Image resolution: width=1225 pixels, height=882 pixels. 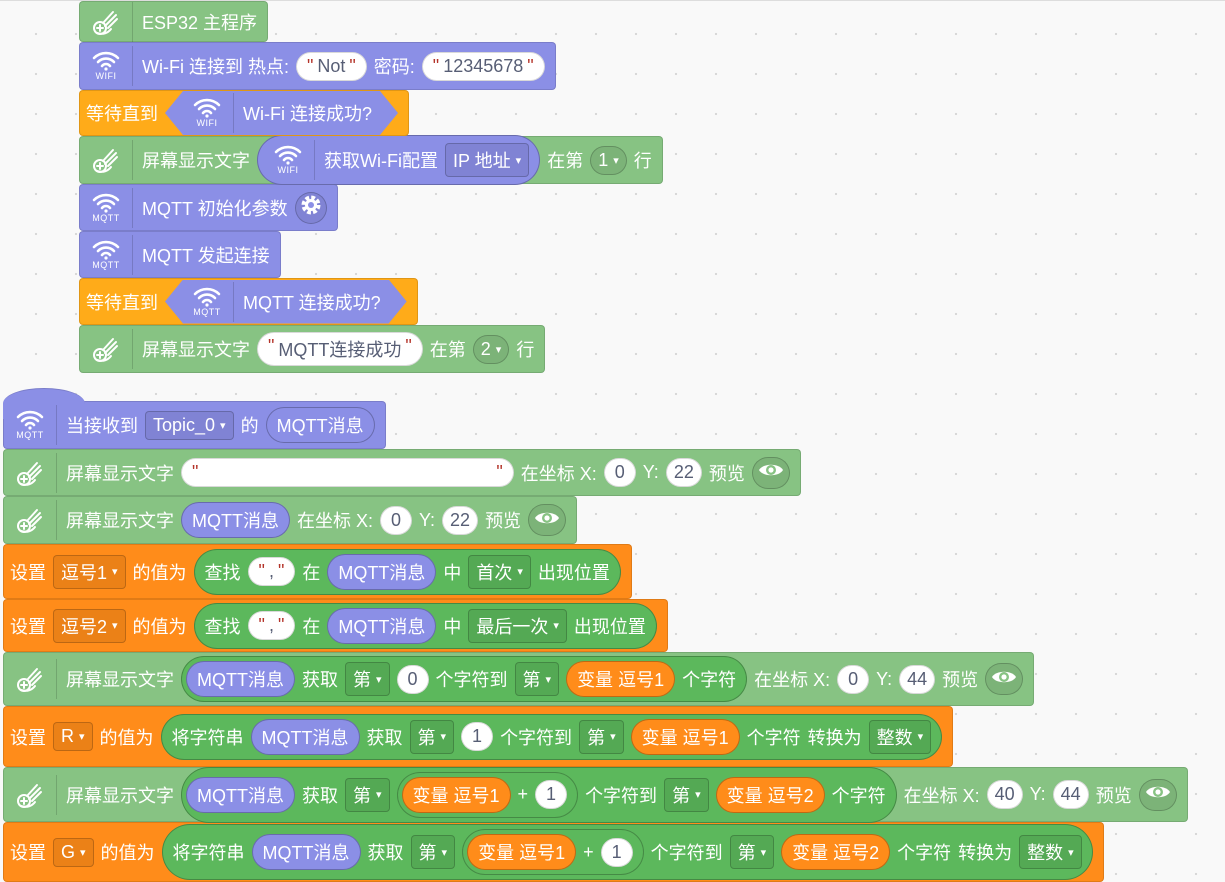 I want to click on dropdown: 逗号2 ▾, so click(x=89, y=625).